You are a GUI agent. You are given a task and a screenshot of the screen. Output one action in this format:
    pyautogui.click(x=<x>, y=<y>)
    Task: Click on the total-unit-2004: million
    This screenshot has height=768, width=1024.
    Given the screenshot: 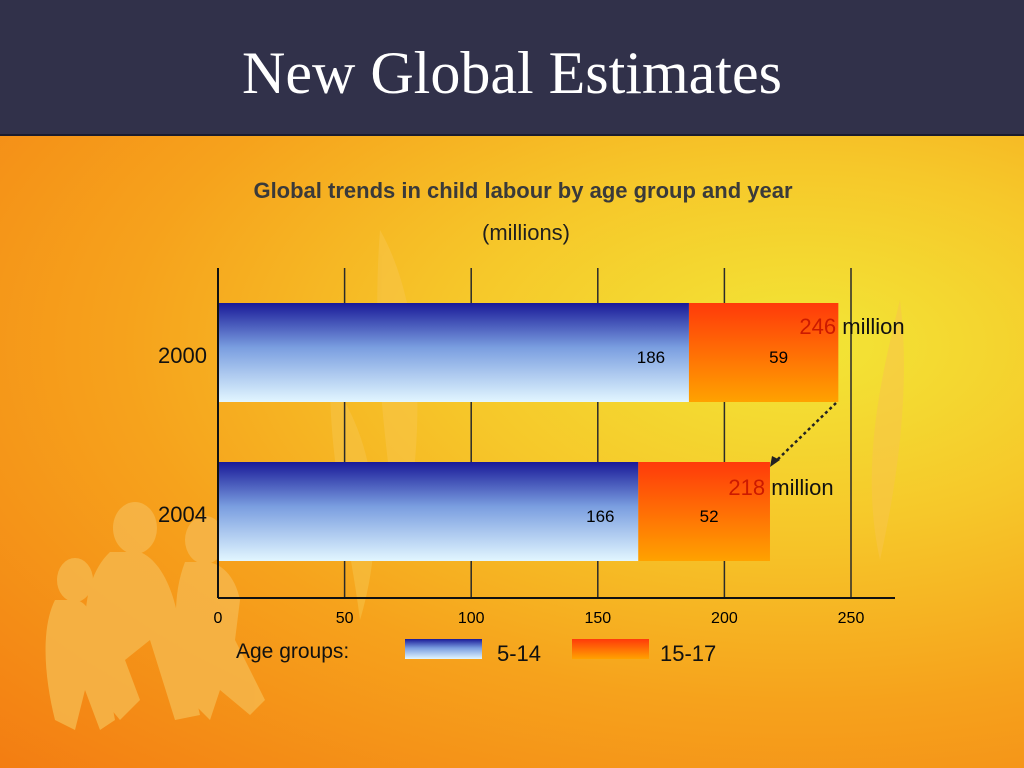 What is the action you would take?
    pyautogui.click(x=799, y=487)
    